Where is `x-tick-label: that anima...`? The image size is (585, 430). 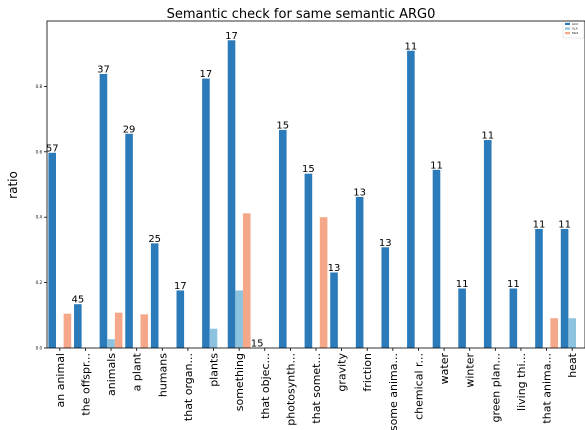 x-tick-label: that anima... is located at coordinates (547, 388).